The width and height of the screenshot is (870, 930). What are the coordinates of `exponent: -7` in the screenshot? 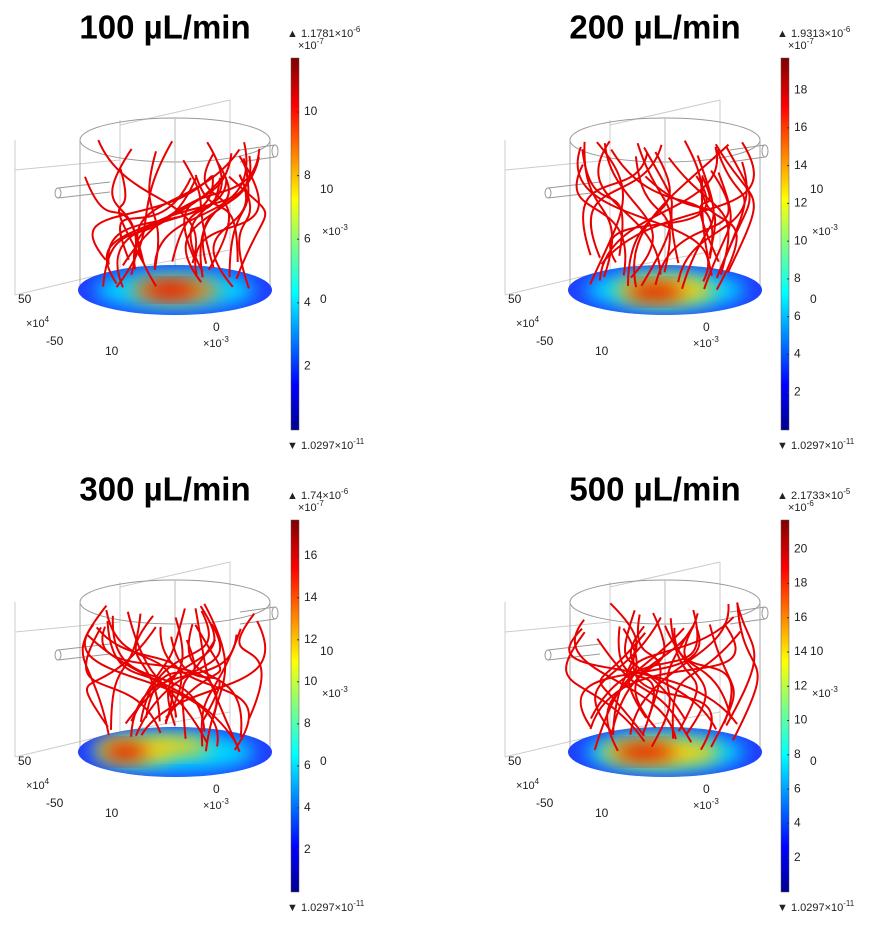 It's located at (811, 41).